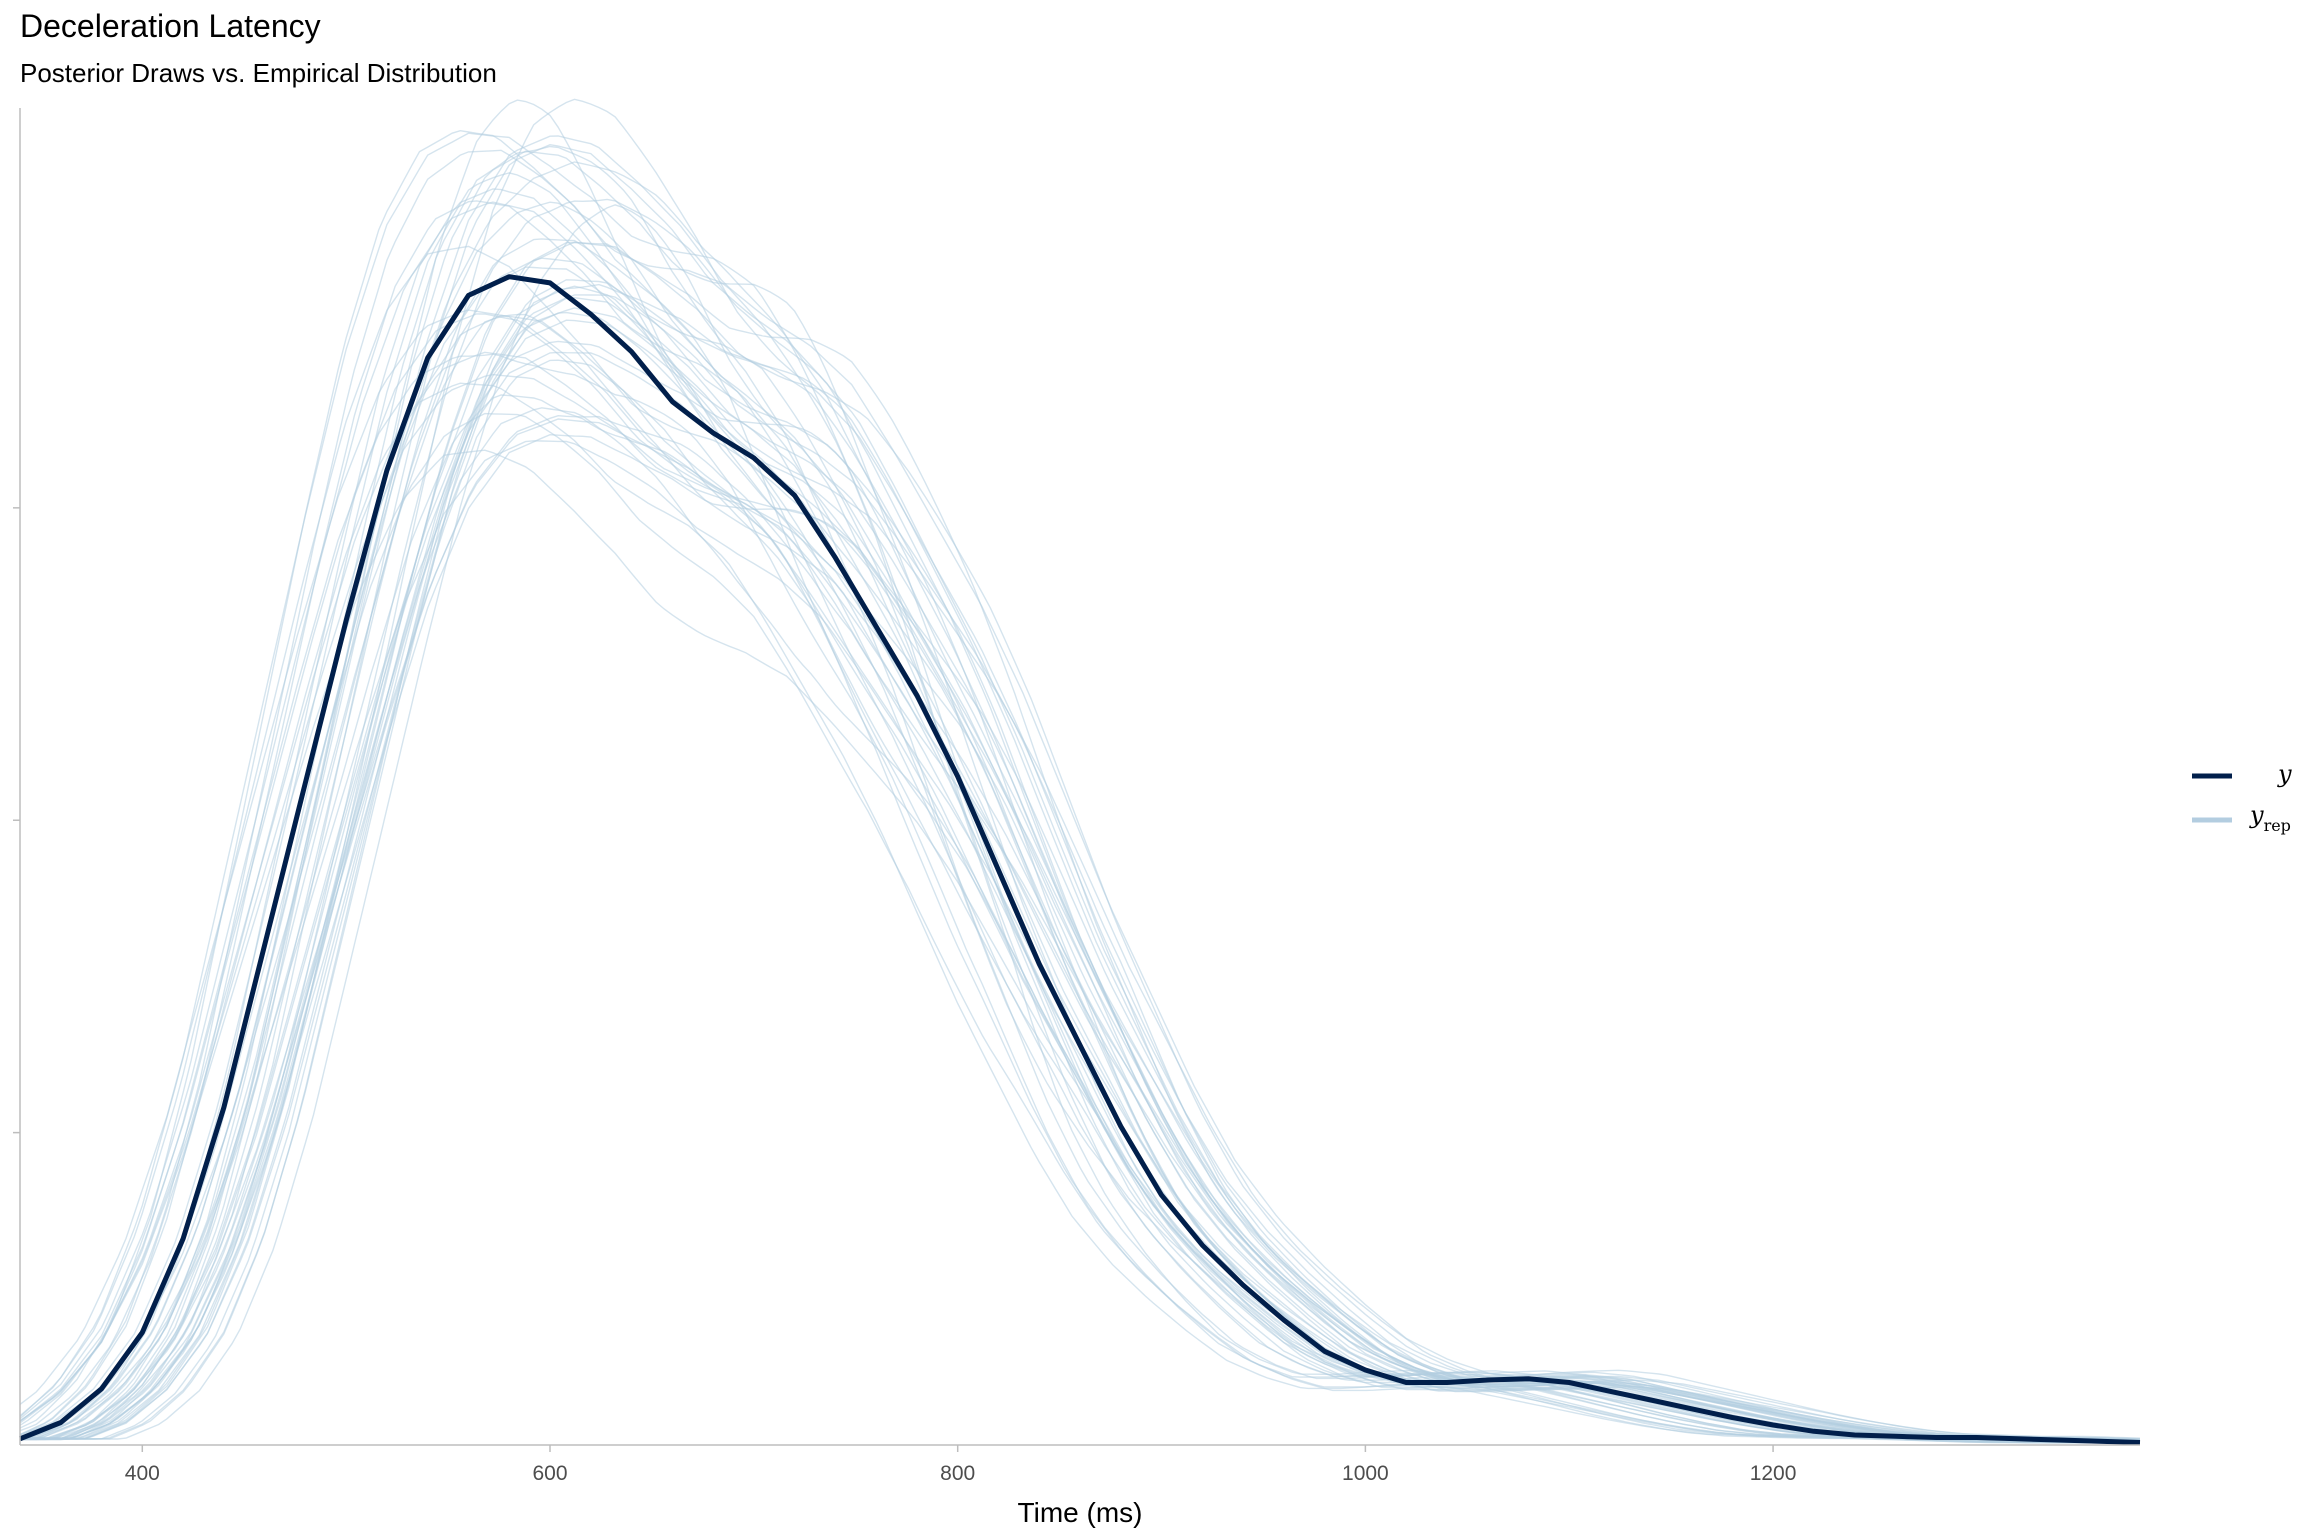 This screenshot has height=1536, width=2304. I want to click on x-tick-label: 400, so click(142, 1473).